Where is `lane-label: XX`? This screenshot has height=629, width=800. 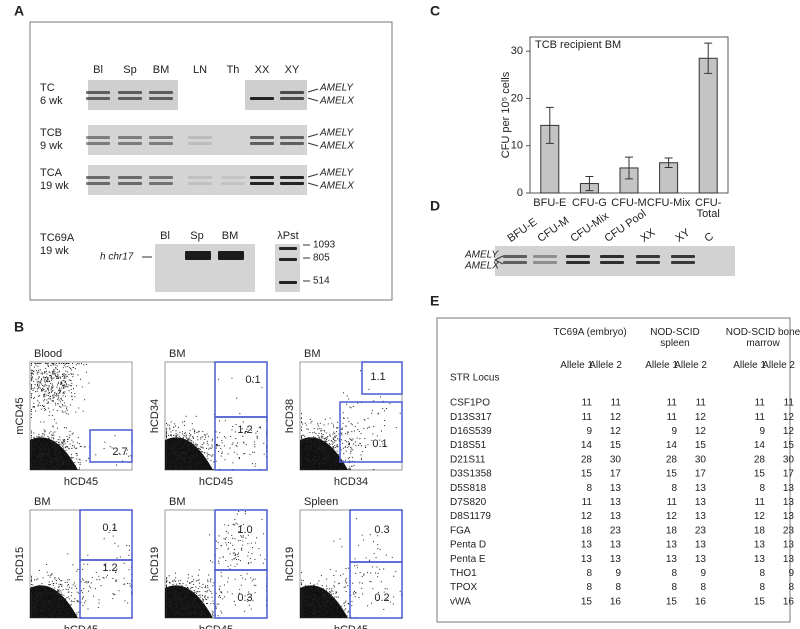
lane-label: XX is located at coordinates (262, 70).